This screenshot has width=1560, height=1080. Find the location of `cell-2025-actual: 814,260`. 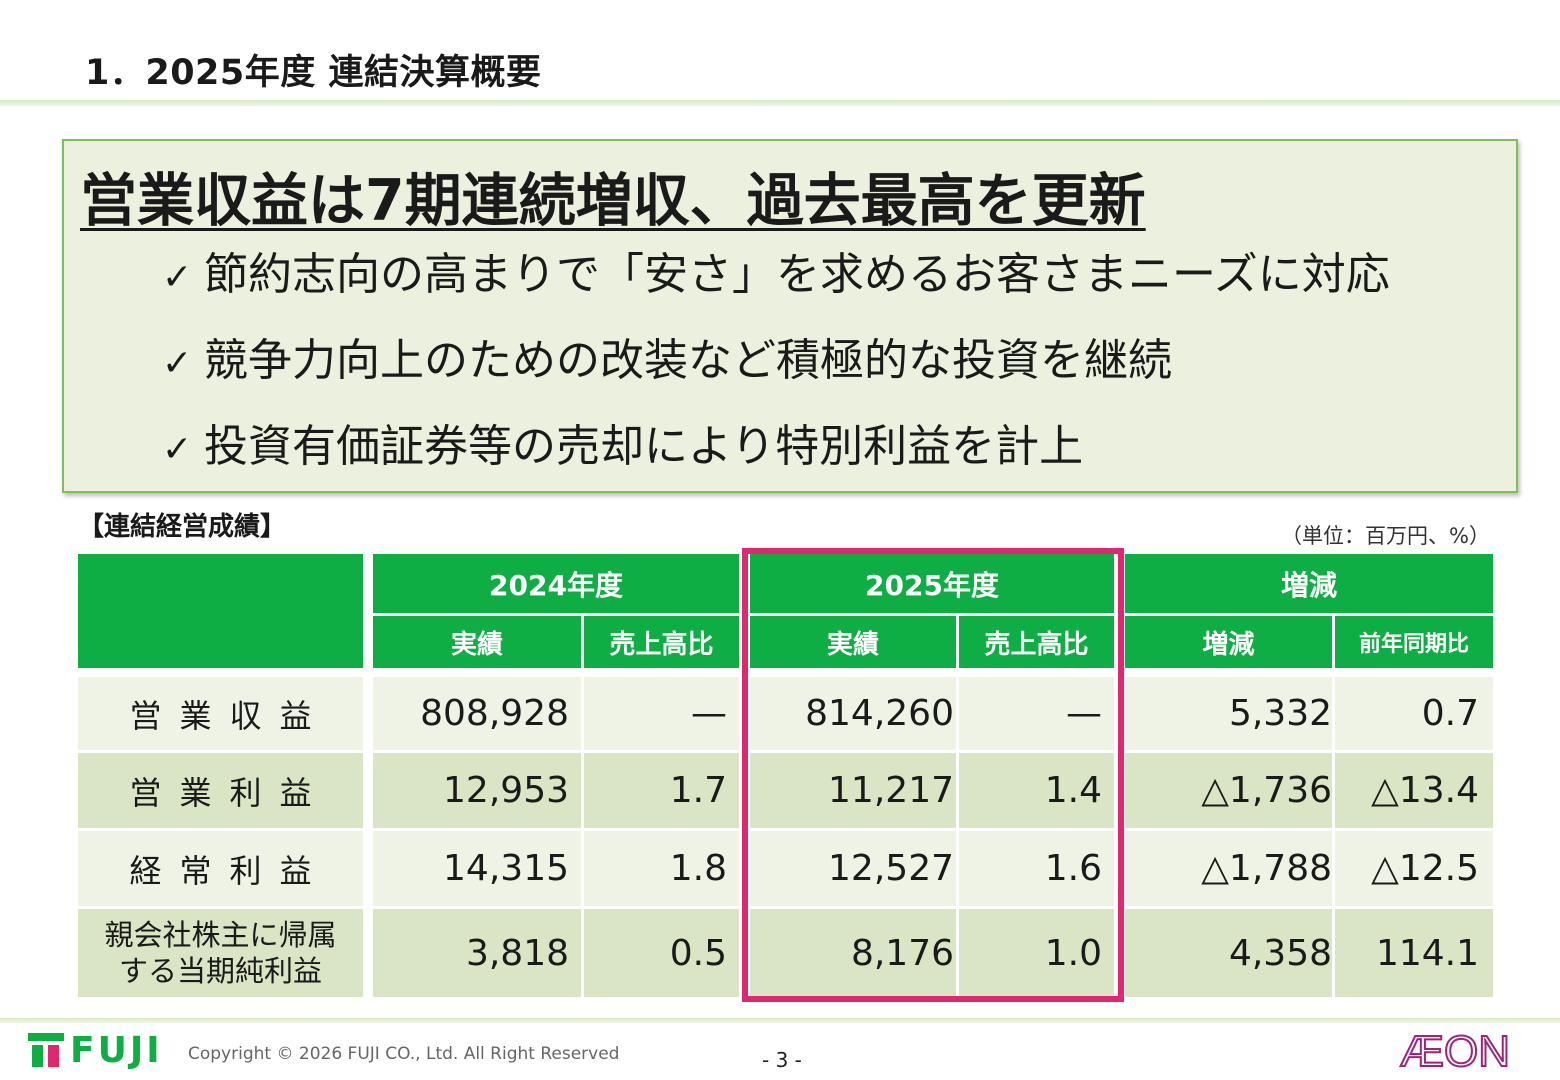

cell-2025-actual: 814,260 is located at coordinates (853, 713).